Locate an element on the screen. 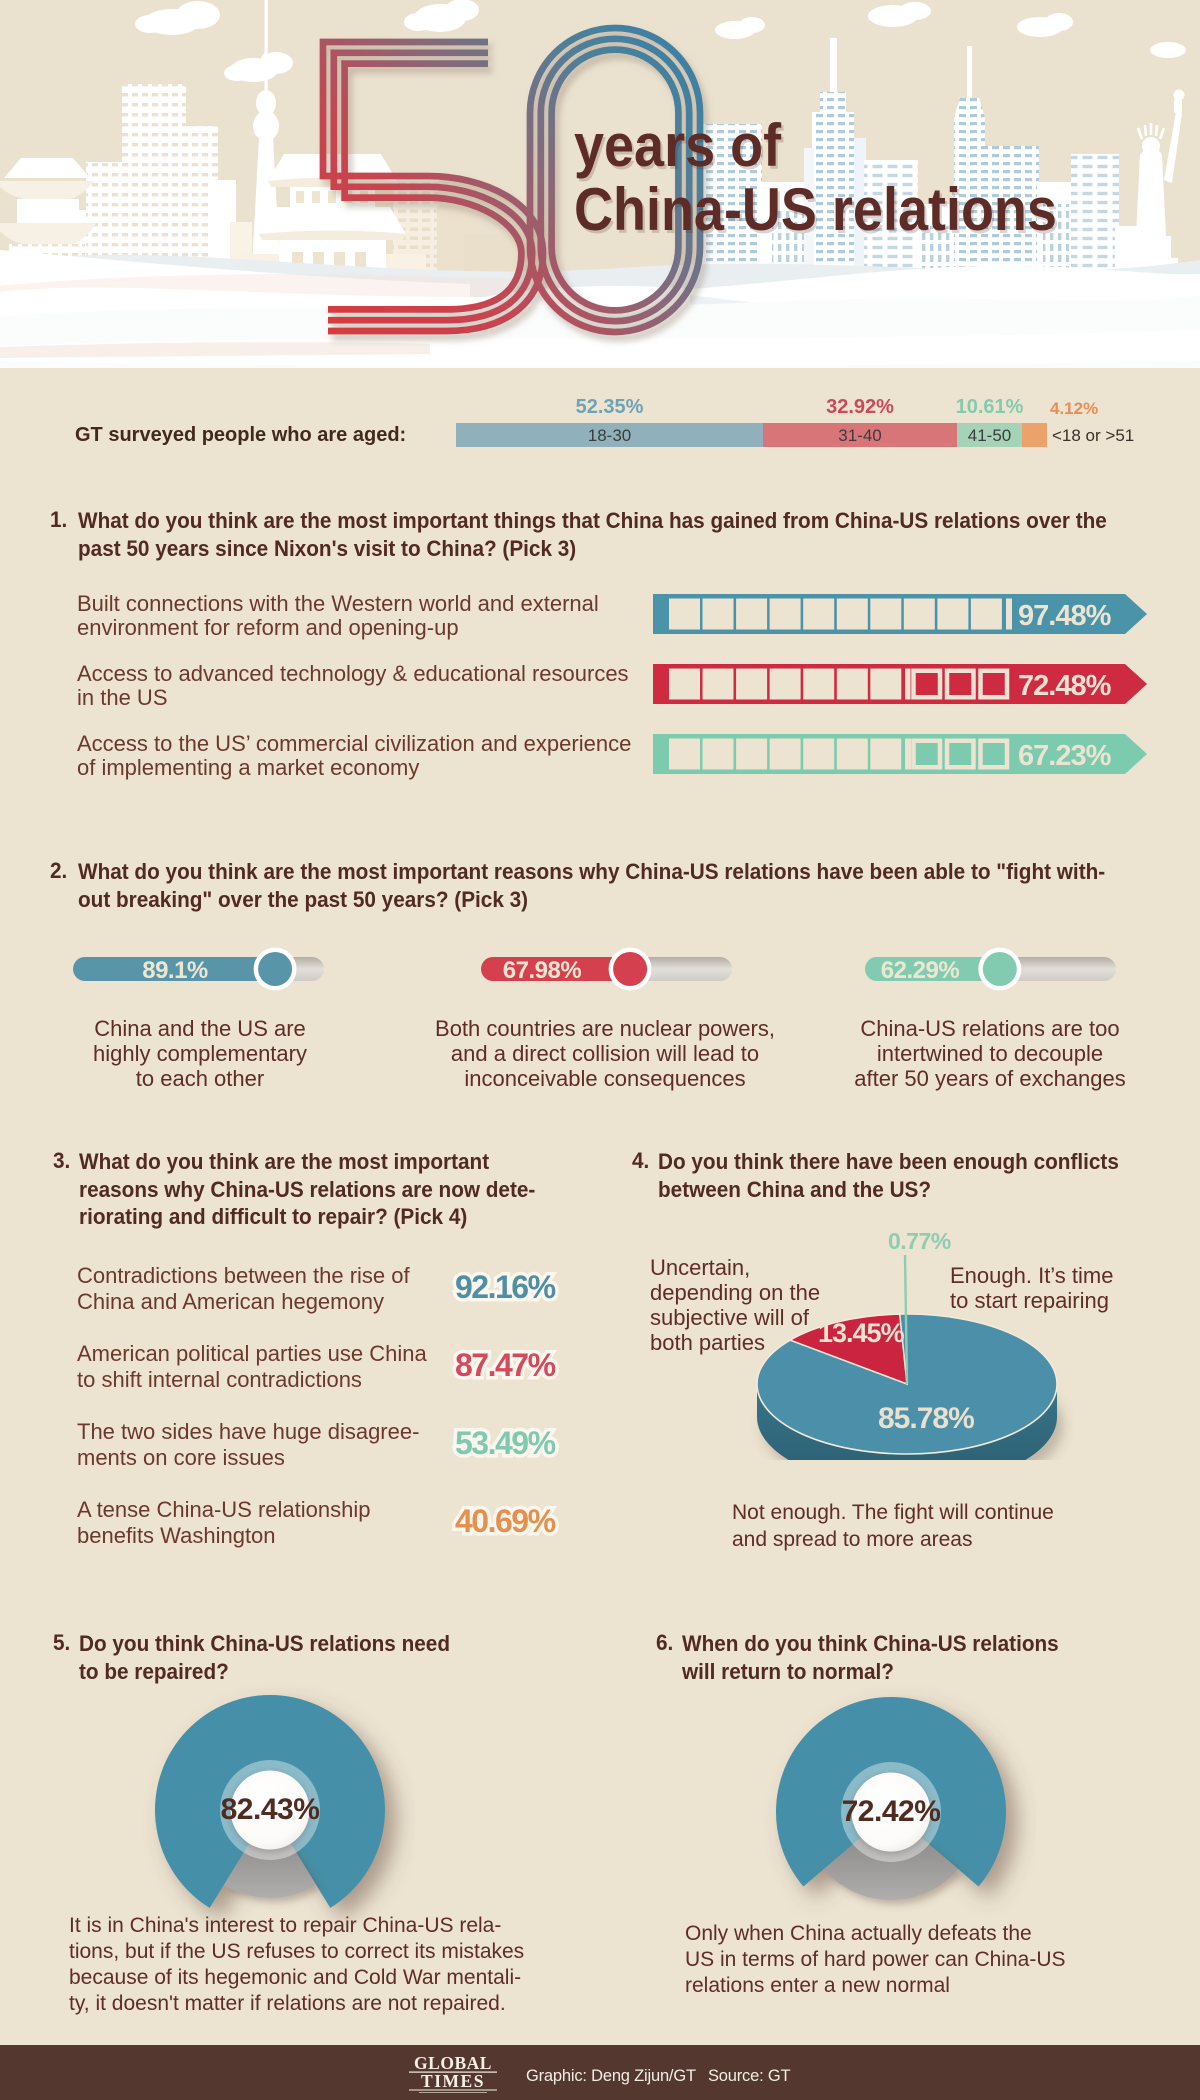 This screenshot has width=1200, height=2100. svg-text: 89.1% is located at coordinates (175, 970).